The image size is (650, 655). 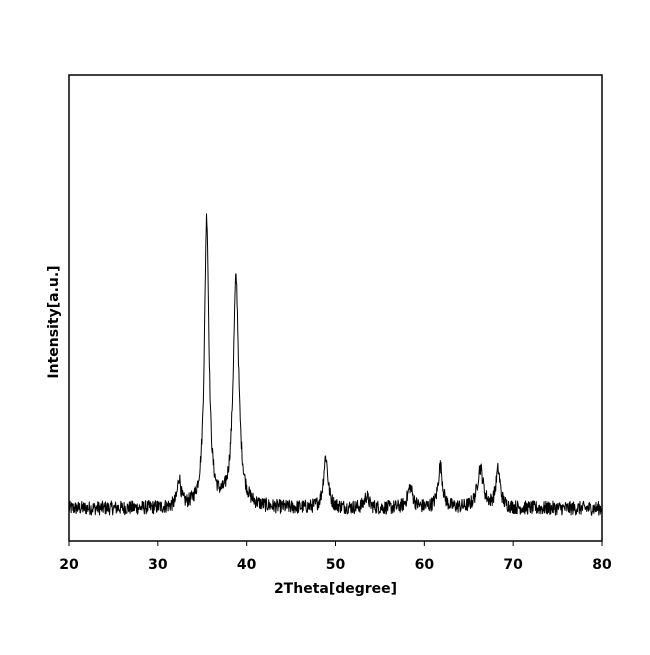 I want to click on x-tick-label: 70, so click(x=513, y=565).